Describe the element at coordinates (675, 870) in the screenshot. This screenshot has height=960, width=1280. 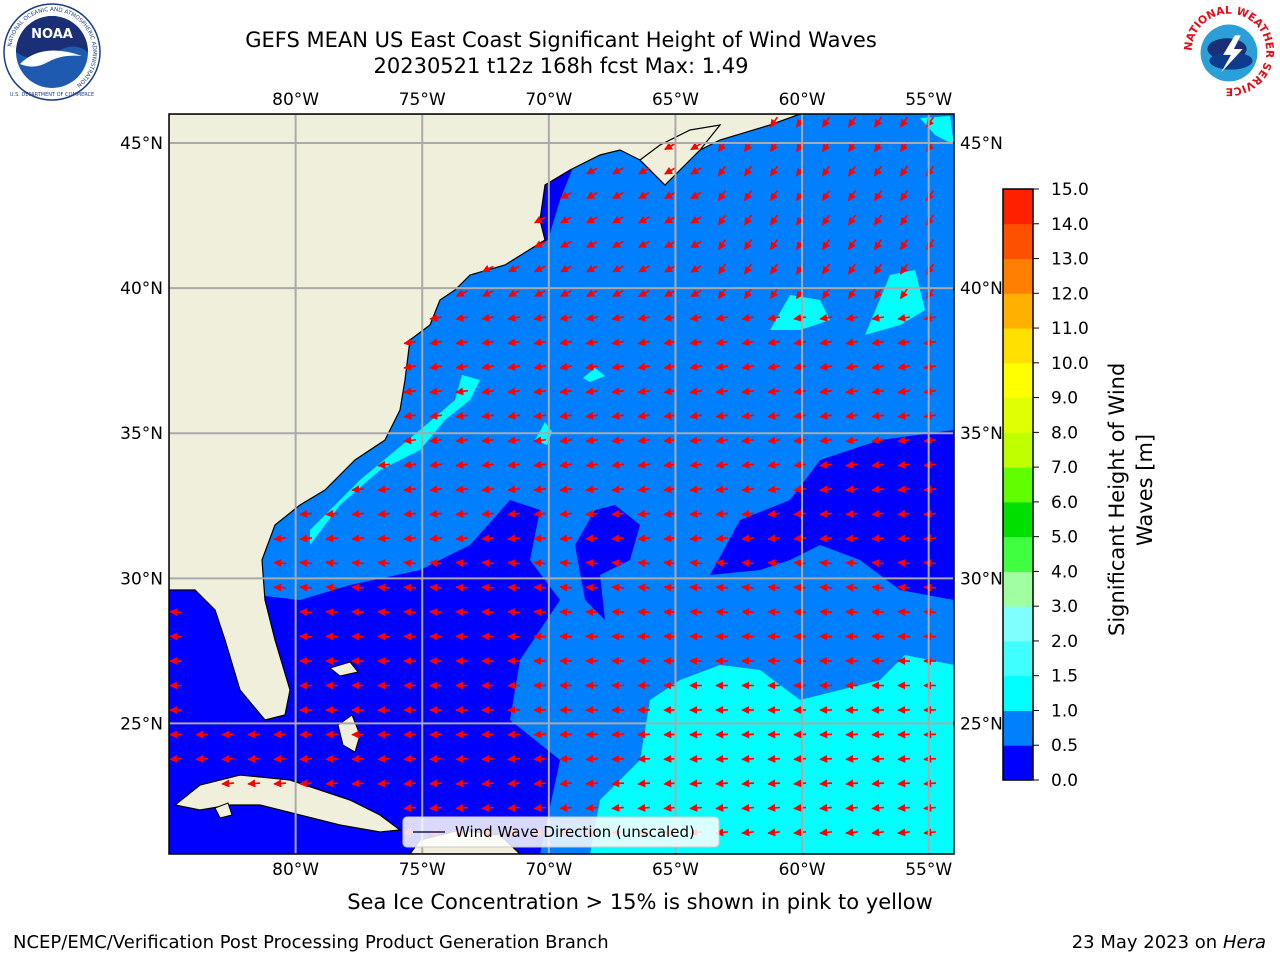
I see `lon-tick-bottom: 65°W` at that location.